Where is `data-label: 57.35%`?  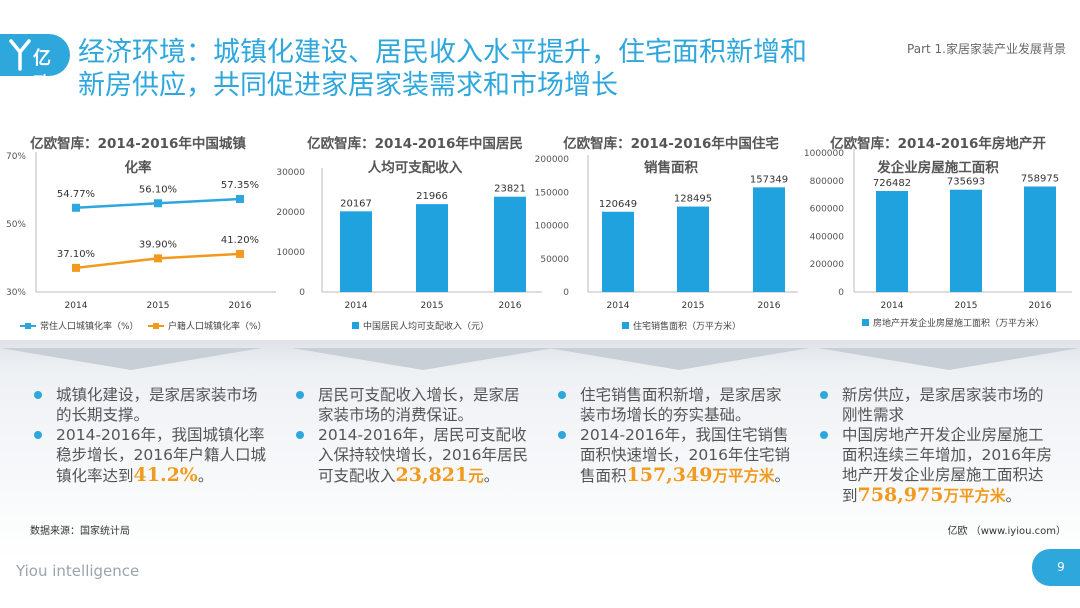
data-label: 57.35% is located at coordinates (240, 185).